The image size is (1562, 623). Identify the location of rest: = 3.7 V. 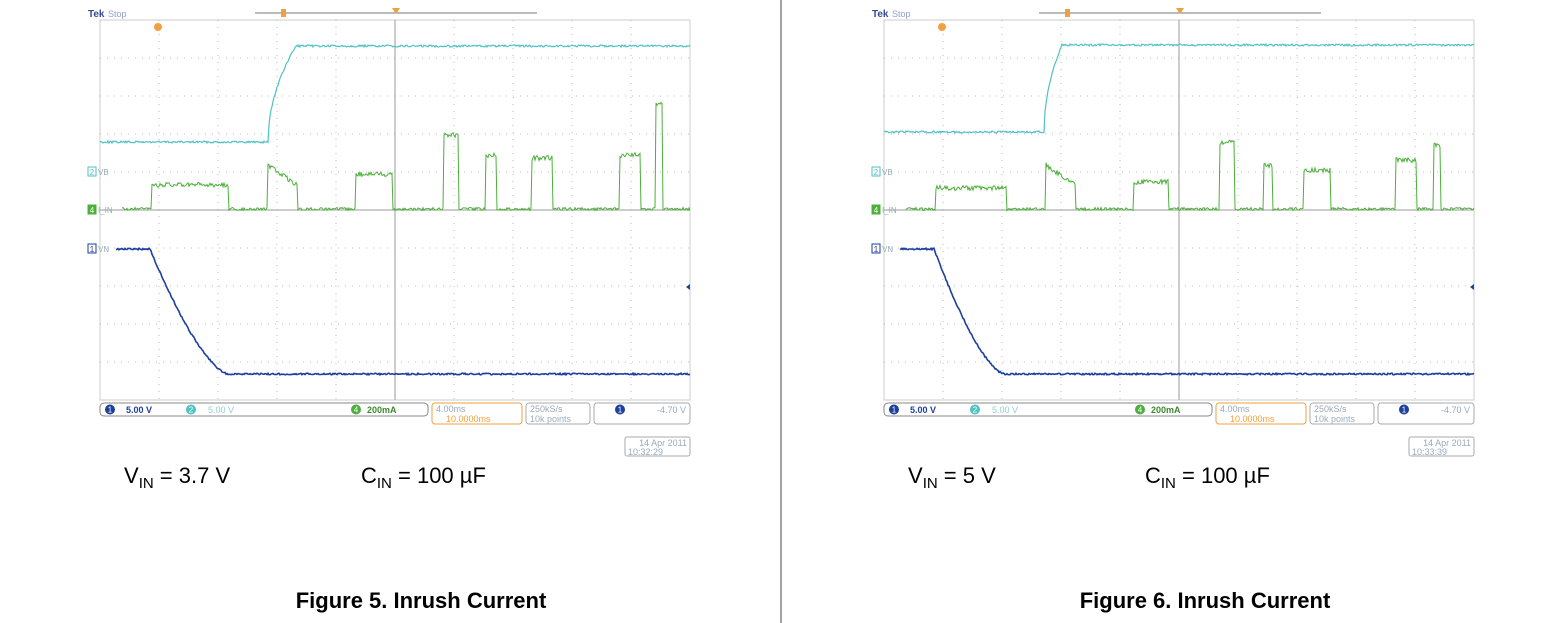
(192, 475).